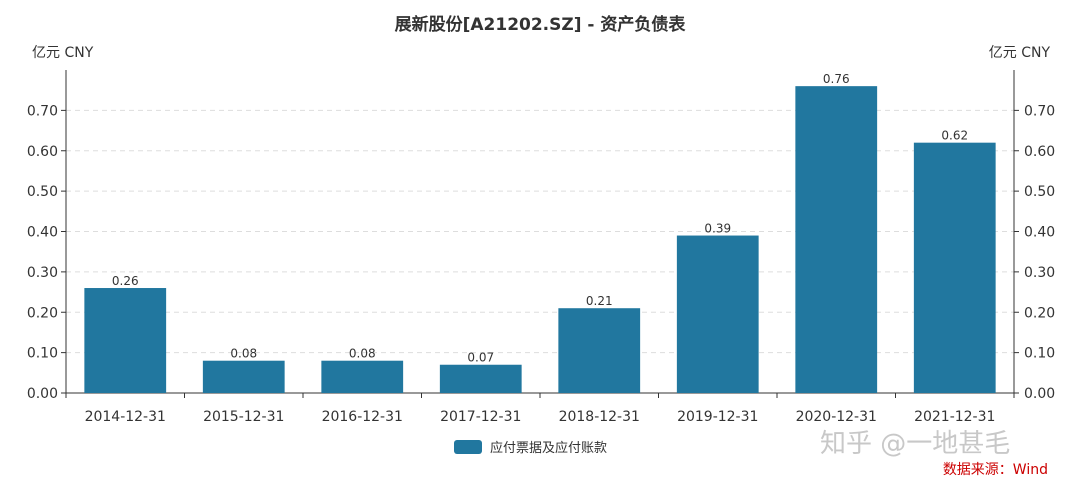 This screenshot has width=1080, height=489. What do you see at coordinates (1039, 394) in the screenshot?
I see `y-tick-label-right: 0.00` at bounding box center [1039, 394].